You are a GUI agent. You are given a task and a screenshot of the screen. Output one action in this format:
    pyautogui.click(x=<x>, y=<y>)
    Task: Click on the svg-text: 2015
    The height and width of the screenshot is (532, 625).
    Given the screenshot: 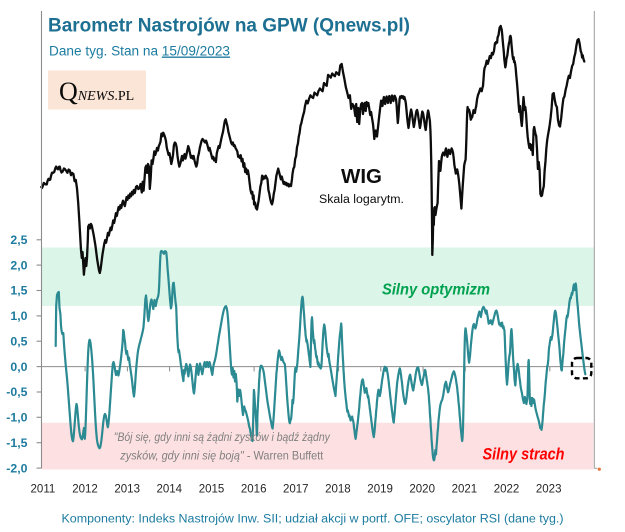 What is the action you would take?
    pyautogui.click(x=212, y=490)
    